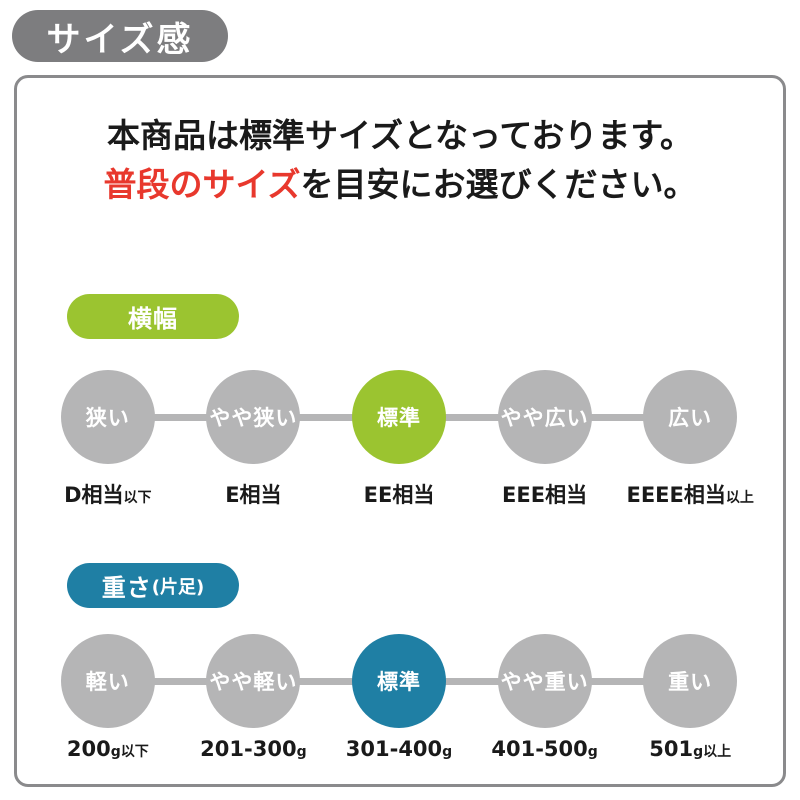 Image resolution: width=800 pixels, height=800 pixels. What do you see at coordinates (739, 498) in the screenshot?
I see `width-label-5-suffix: 以上` at bounding box center [739, 498].